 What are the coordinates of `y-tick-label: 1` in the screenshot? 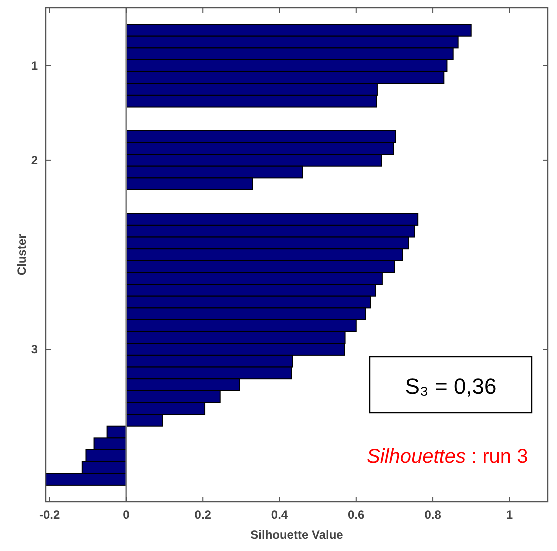 It's located at (34, 65).